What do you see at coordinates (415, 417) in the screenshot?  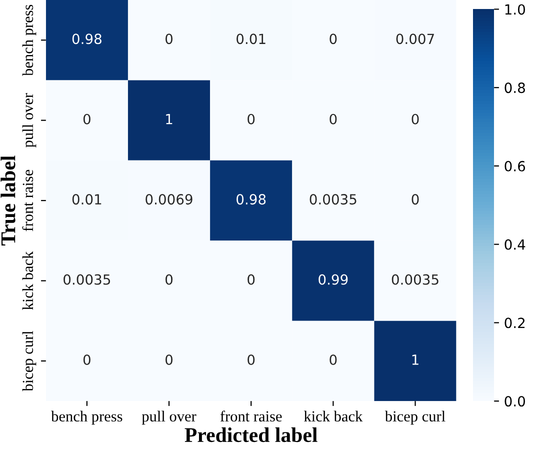 I see `x-tick-label: bicep curl` at bounding box center [415, 417].